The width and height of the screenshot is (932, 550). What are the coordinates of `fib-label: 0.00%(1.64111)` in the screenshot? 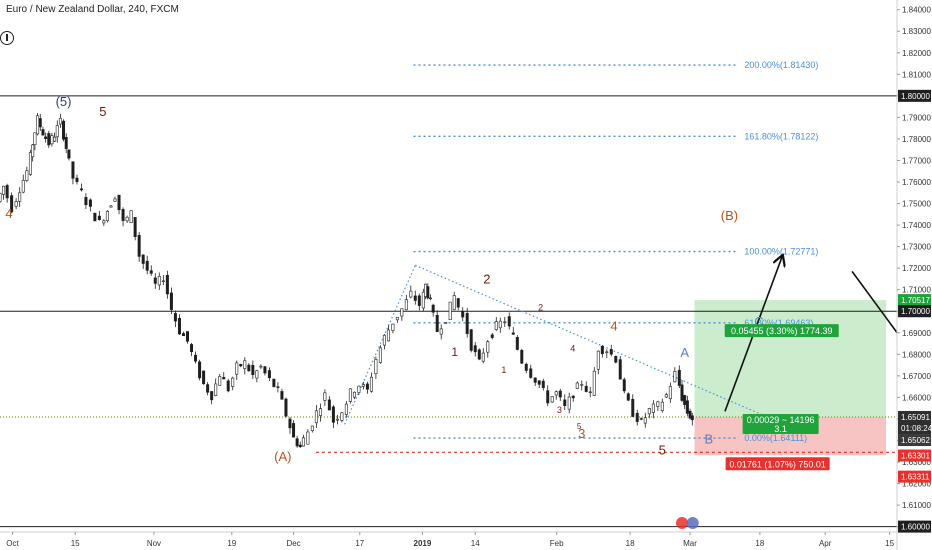 It's located at (775, 438).